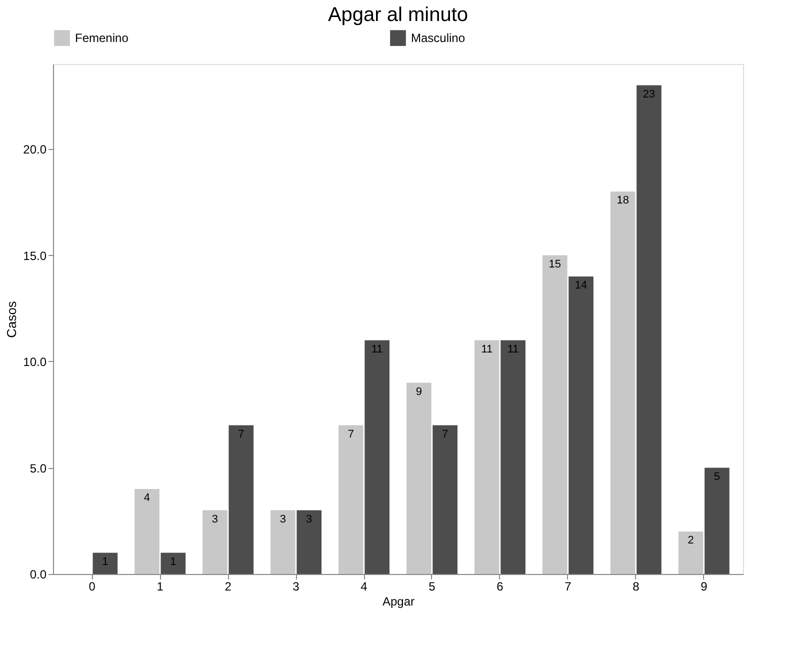 The image size is (808, 652). I want to click on y-tick-label: 20.0, so click(35, 149).